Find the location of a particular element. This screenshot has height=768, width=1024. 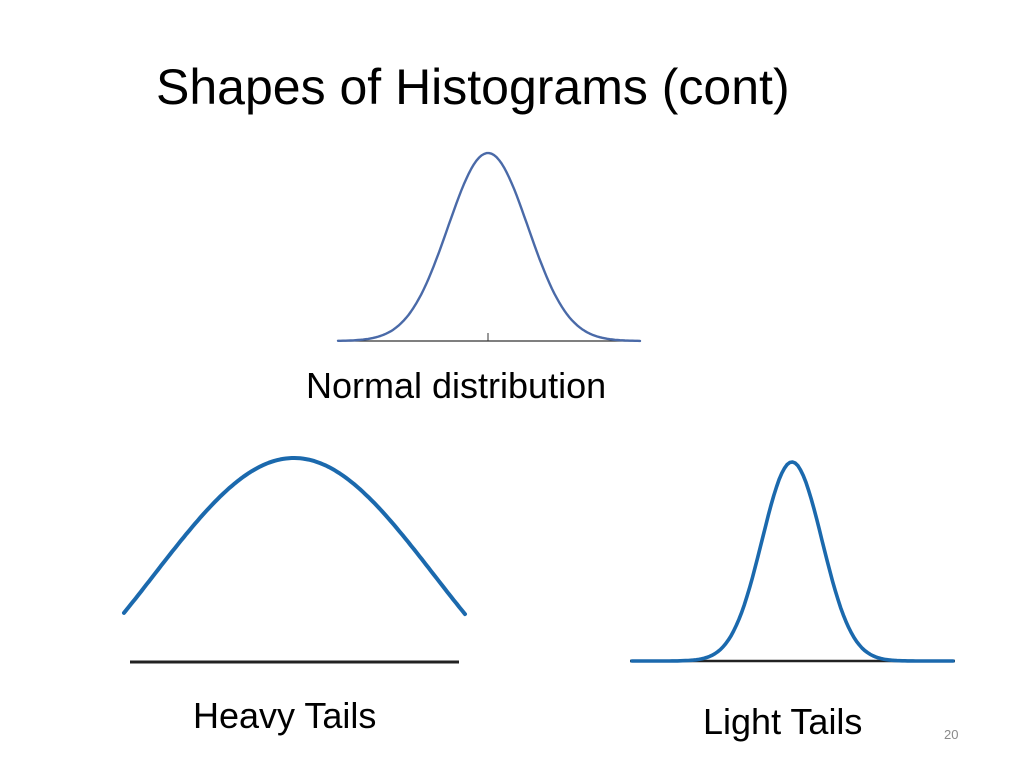

slide-title: Shapes of Histograms (cont) is located at coordinates (473, 87).